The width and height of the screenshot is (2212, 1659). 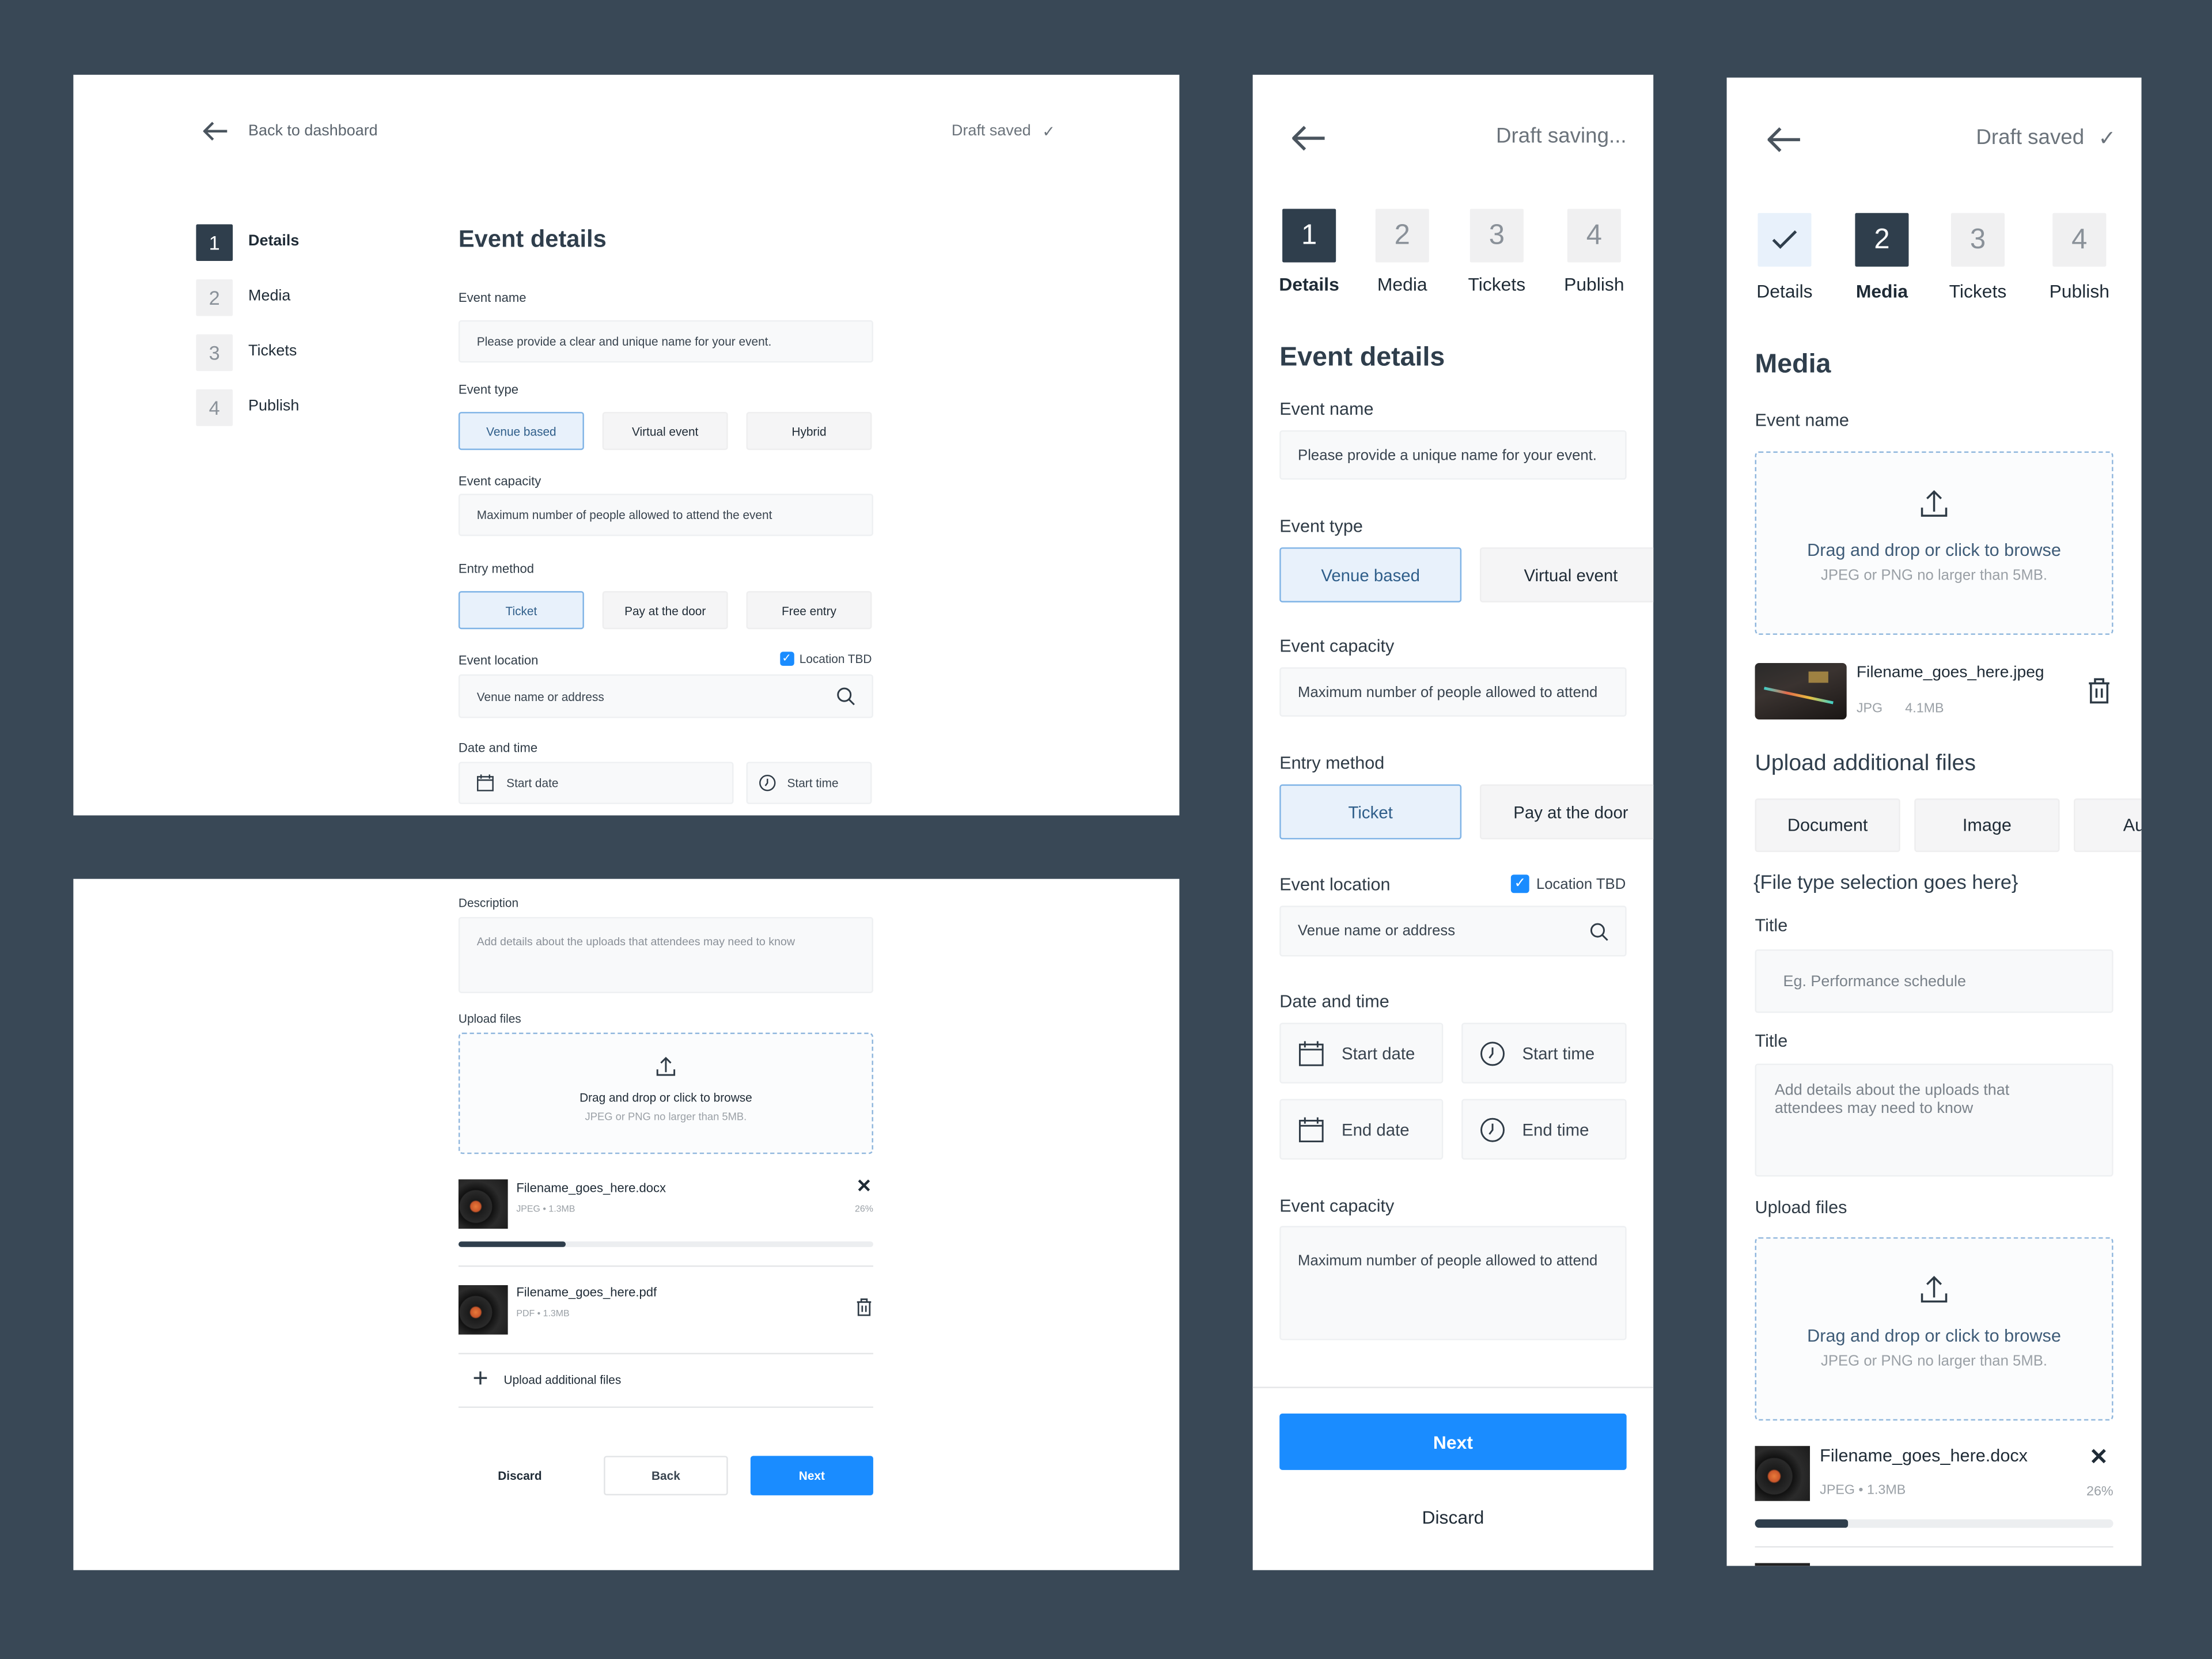 What do you see at coordinates (1785, 240) in the screenshot?
I see `step-1-complete-box` at bounding box center [1785, 240].